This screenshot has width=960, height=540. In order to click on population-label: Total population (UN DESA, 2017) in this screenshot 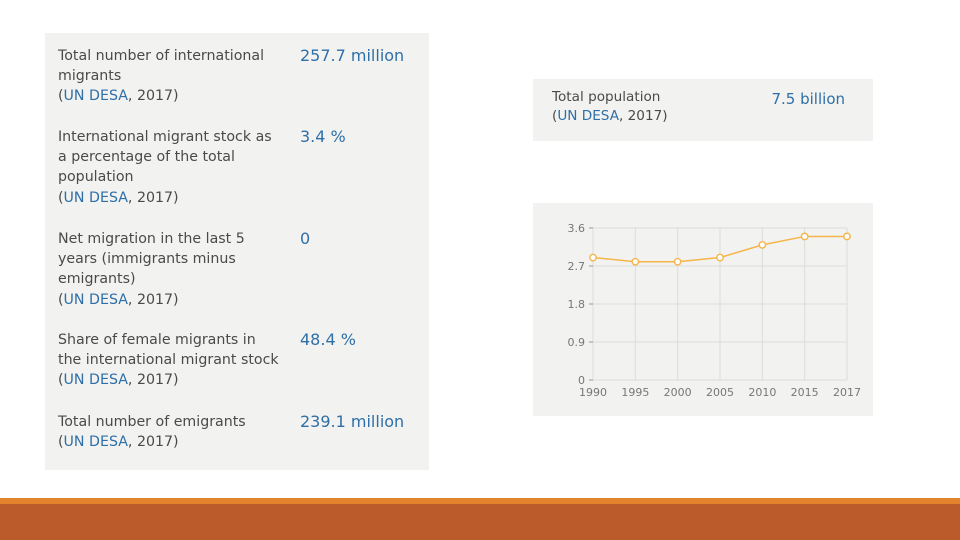, I will do `click(610, 107)`.